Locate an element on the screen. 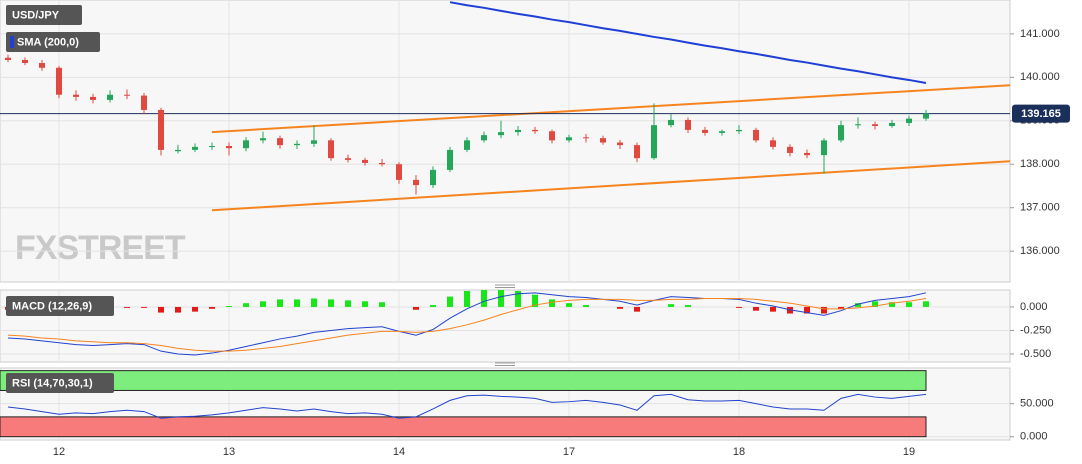 This screenshot has width=1082, height=464. x-tick-label: 17 is located at coordinates (569, 452).